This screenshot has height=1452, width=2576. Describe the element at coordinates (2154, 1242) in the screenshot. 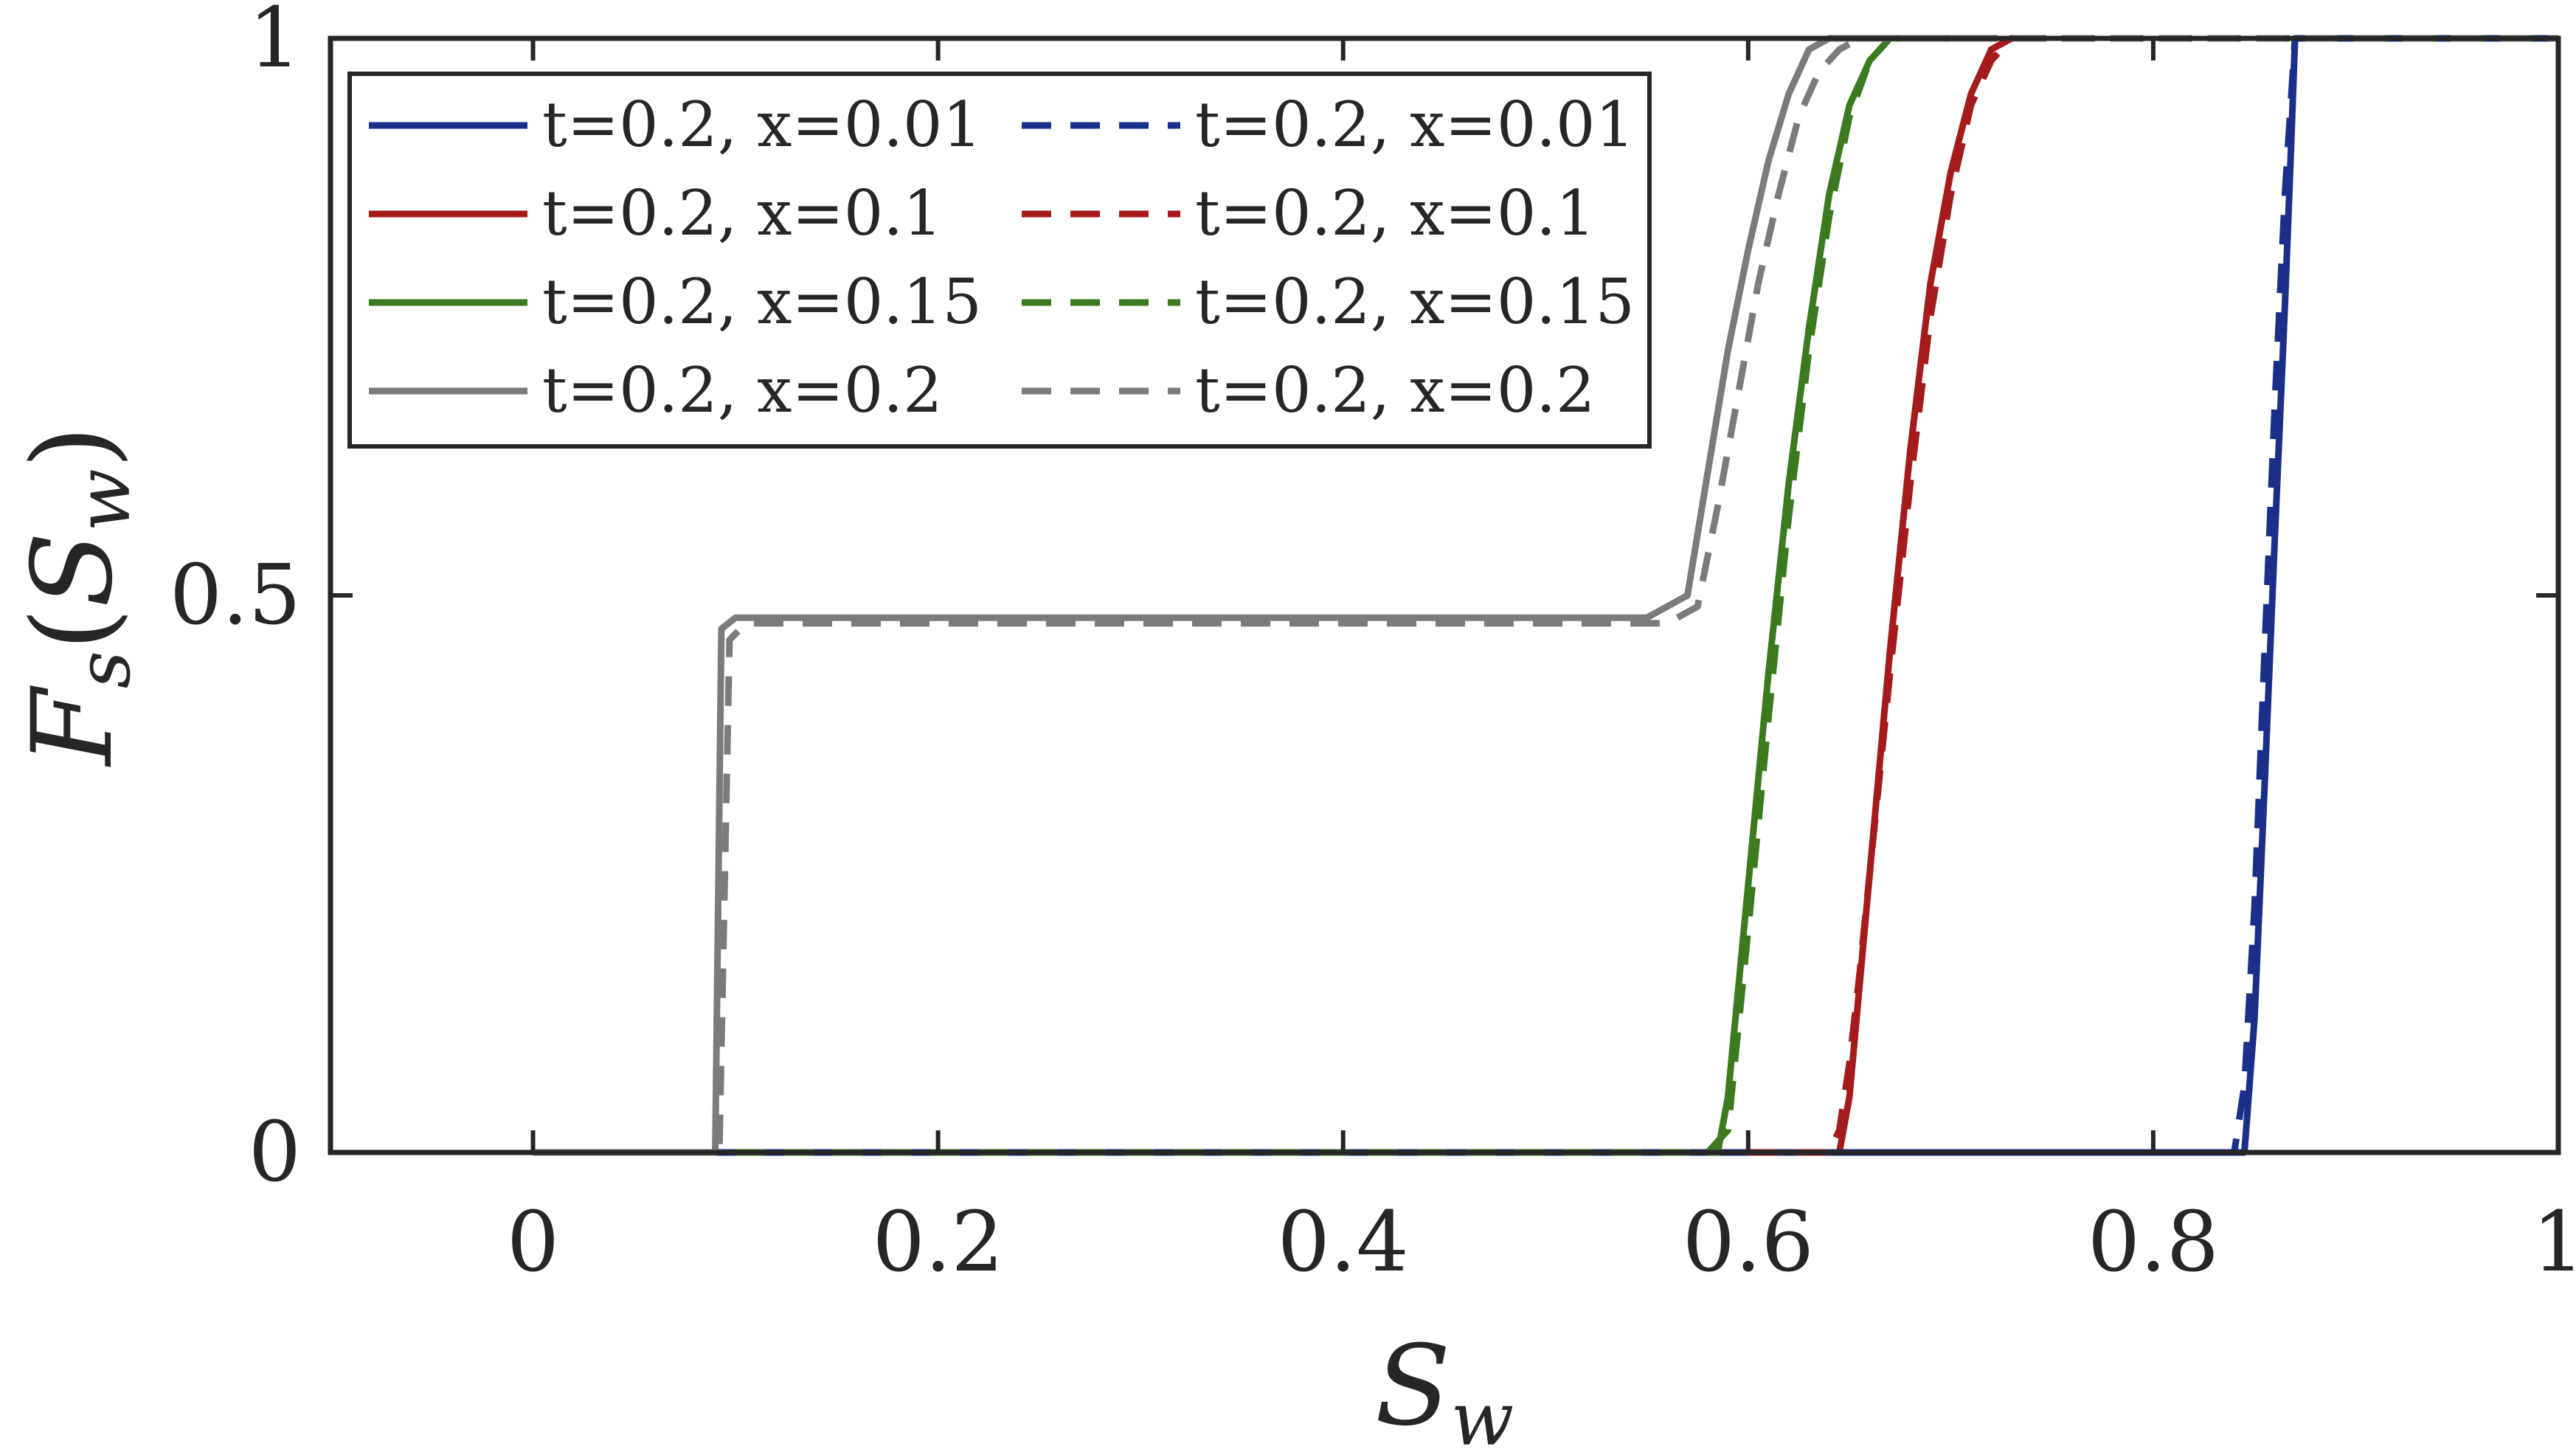

I see `x-tick-label: 0.8` at that location.